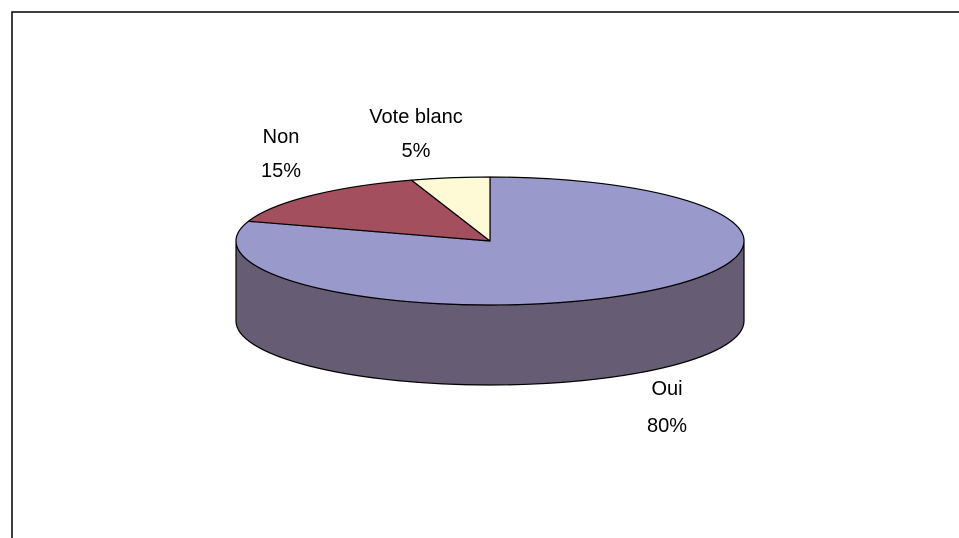 The image size is (959, 538). Describe the element at coordinates (281, 137) in the screenshot. I see `slice-label-non: Non` at that location.